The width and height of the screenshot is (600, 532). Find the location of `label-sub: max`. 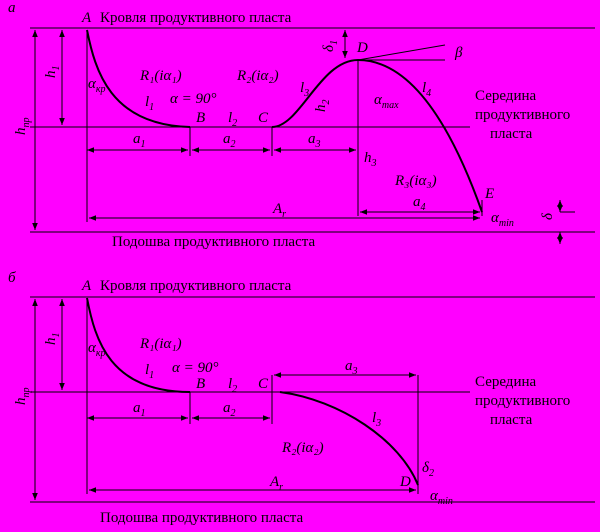

label-sub: max is located at coordinates (390, 105).